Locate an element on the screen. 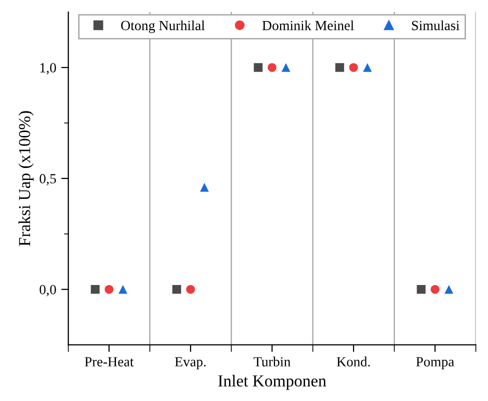 The width and height of the screenshot is (488, 401). legend-label: Simulasi is located at coordinates (436, 25).